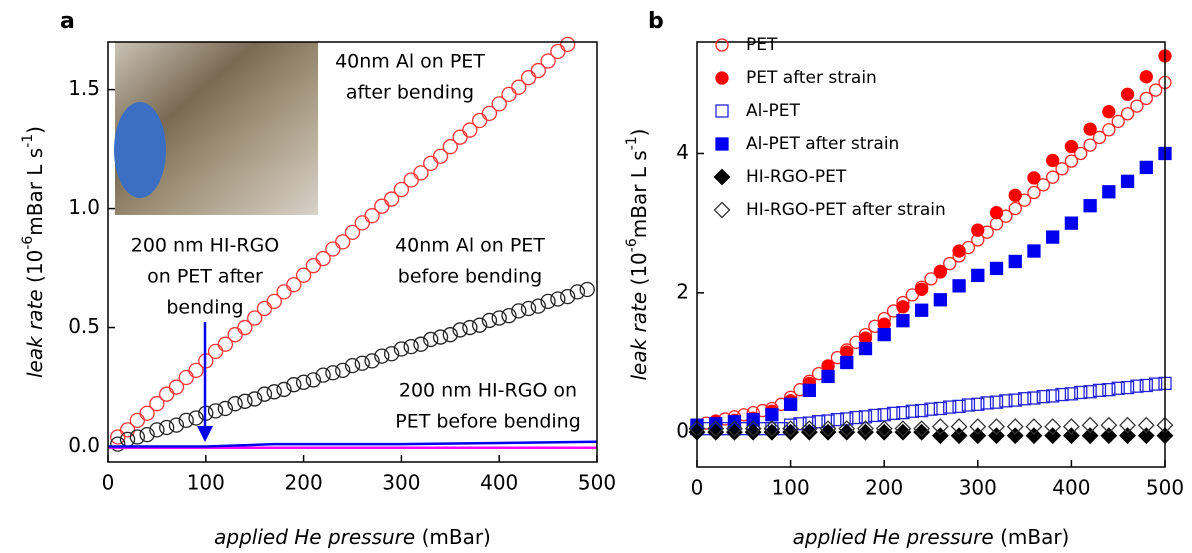  Describe the element at coordinates (884, 488) in the screenshot. I see `x-tick-label: 200` at that location.